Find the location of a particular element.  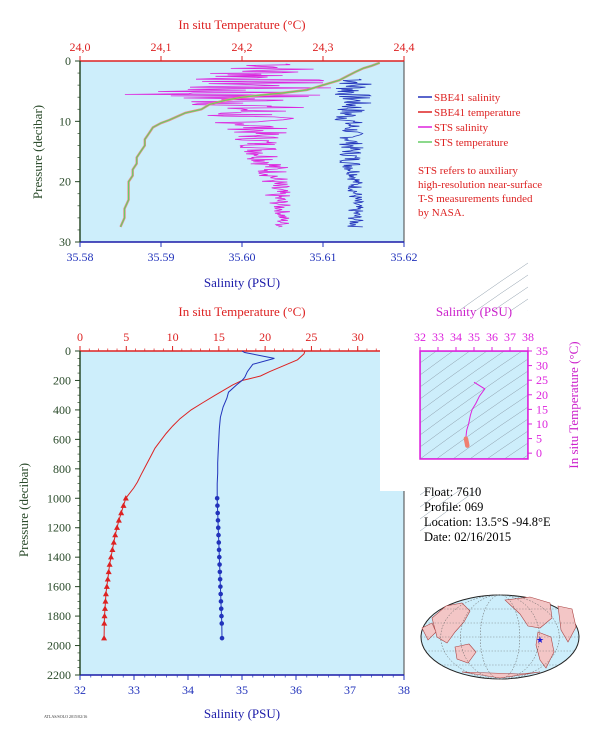

legend-label-sts-salinity: STS salinity is located at coordinates (461, 128).